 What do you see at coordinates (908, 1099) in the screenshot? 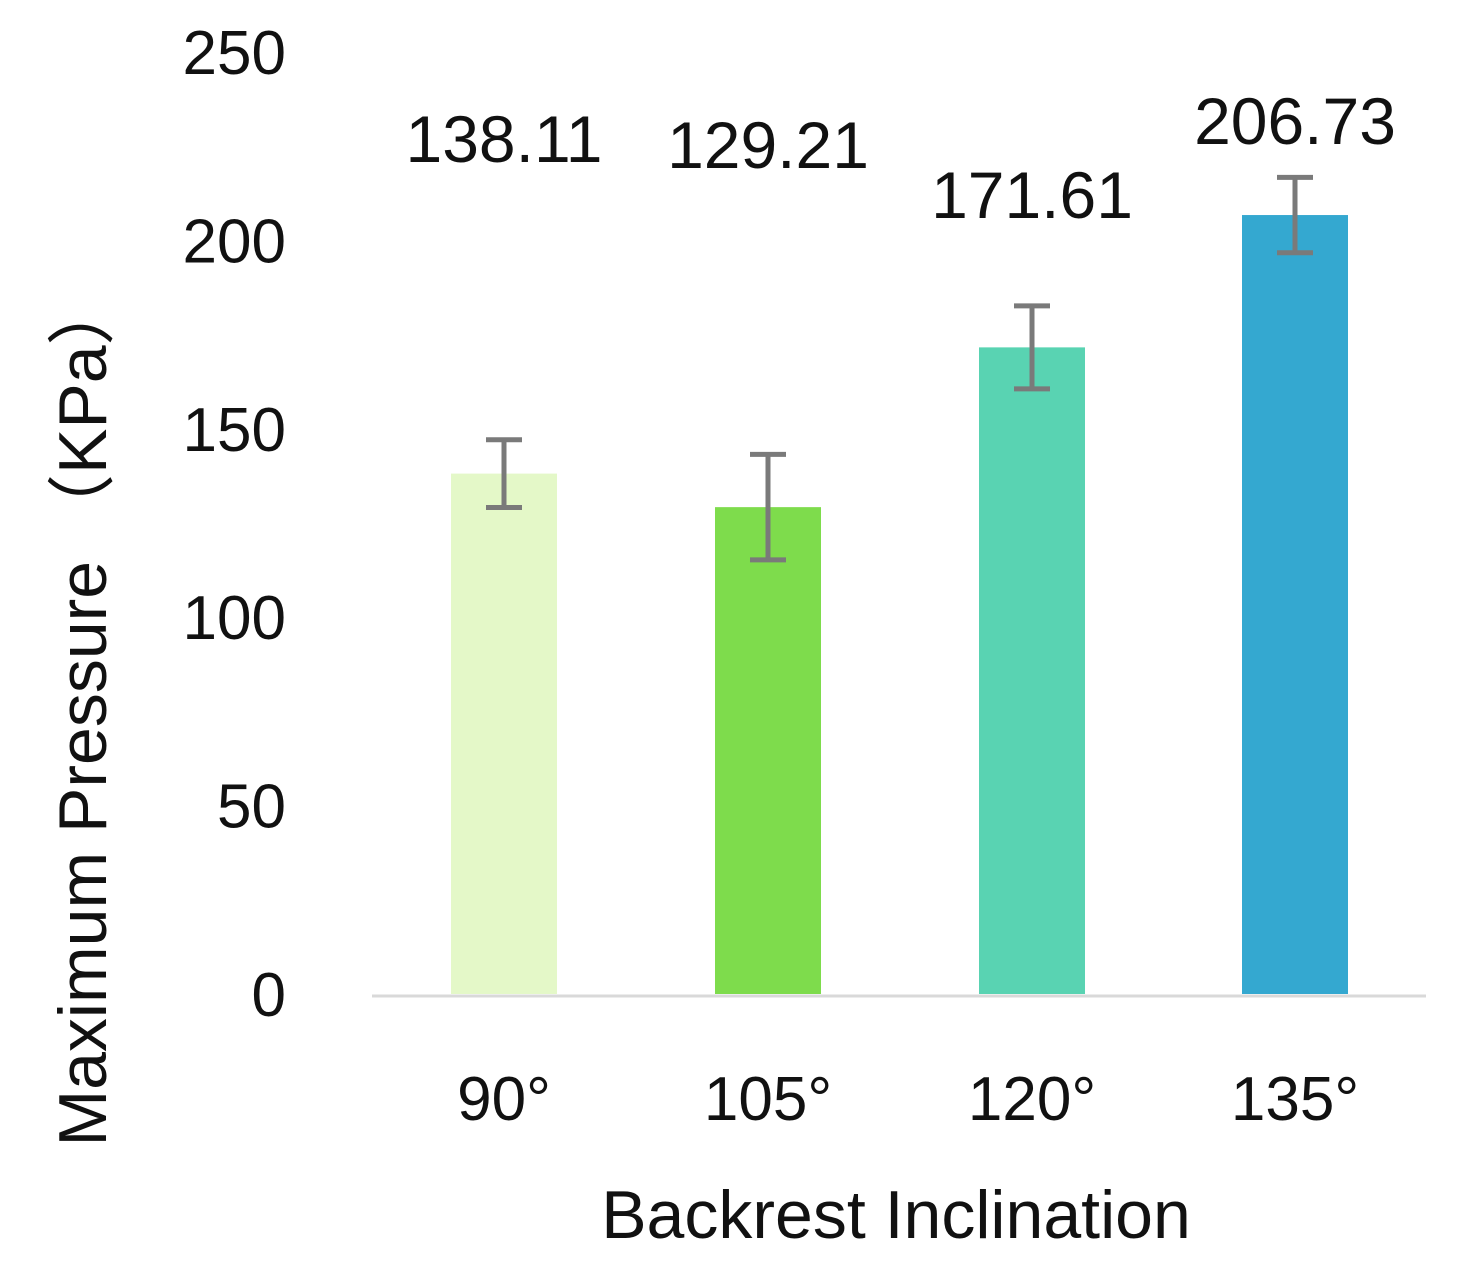
I see `category-labels: 90° 105° 120° 135°` at bounding box center [908, 1099].